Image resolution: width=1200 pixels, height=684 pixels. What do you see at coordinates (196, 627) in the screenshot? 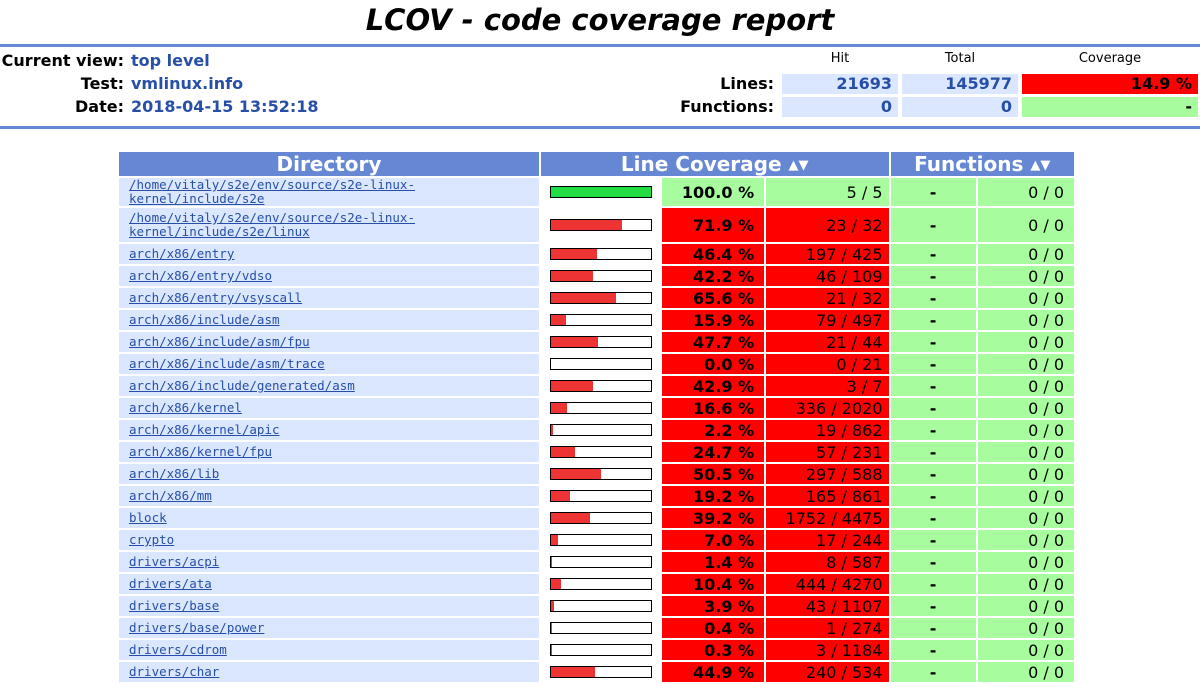
I see `directory-link: drivers/base/power` at bounding box center [196, 627].